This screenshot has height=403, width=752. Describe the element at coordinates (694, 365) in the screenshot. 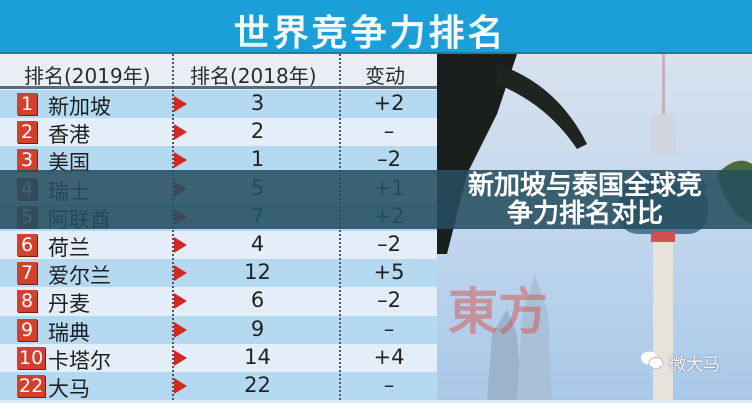

I see `watermark-text: 微大马` at that location.